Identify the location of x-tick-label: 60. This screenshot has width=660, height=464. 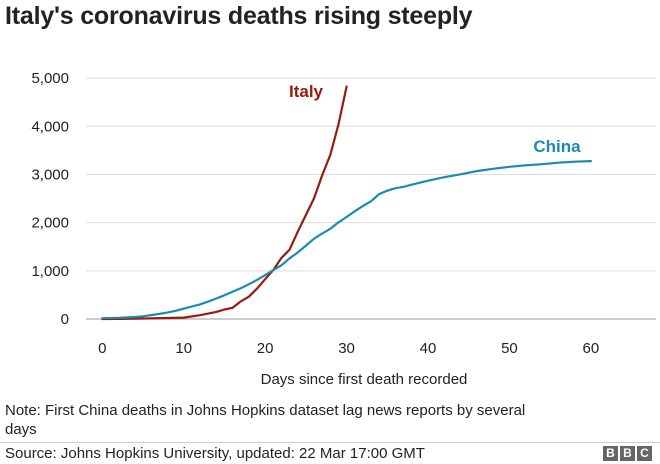
(591, 348).